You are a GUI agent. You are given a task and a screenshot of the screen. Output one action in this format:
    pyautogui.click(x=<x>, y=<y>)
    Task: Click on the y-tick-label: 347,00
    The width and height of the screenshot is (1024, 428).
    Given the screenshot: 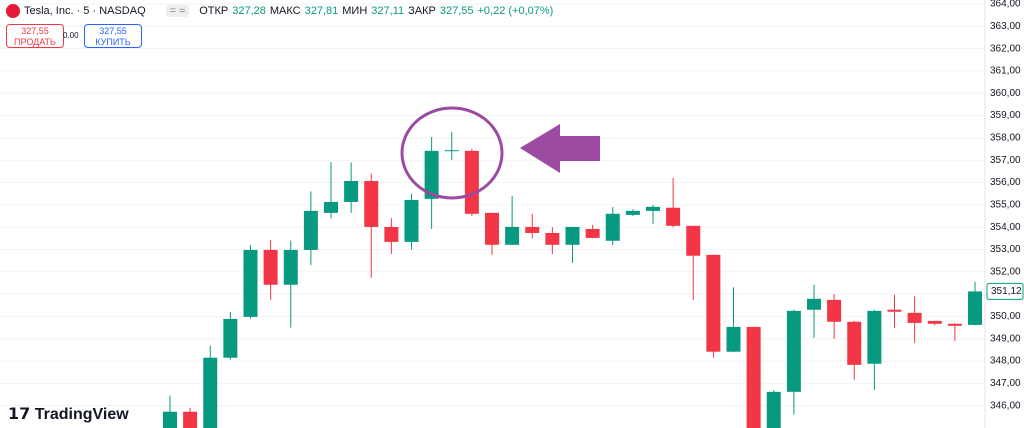 What is the action you would take?
    pyautogui.click(x=1005, y=383)
    